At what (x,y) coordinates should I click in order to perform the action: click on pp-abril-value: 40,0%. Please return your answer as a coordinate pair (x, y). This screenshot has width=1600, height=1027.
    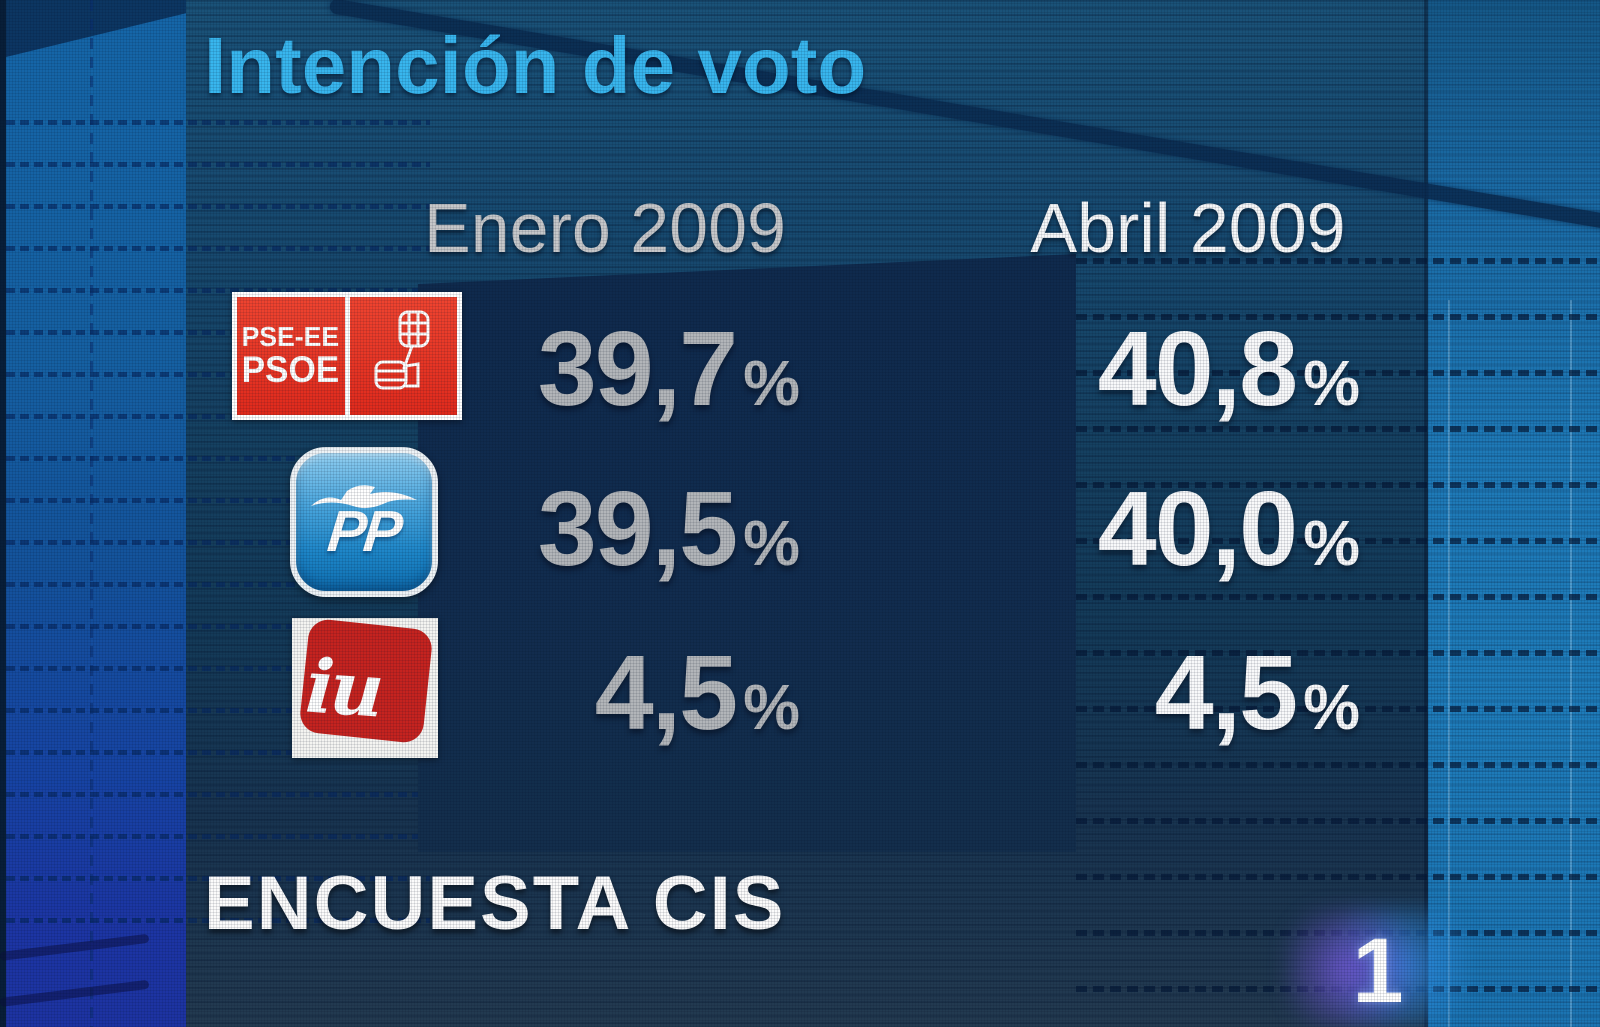
    Looking at the image, I should click on (1185, 529).